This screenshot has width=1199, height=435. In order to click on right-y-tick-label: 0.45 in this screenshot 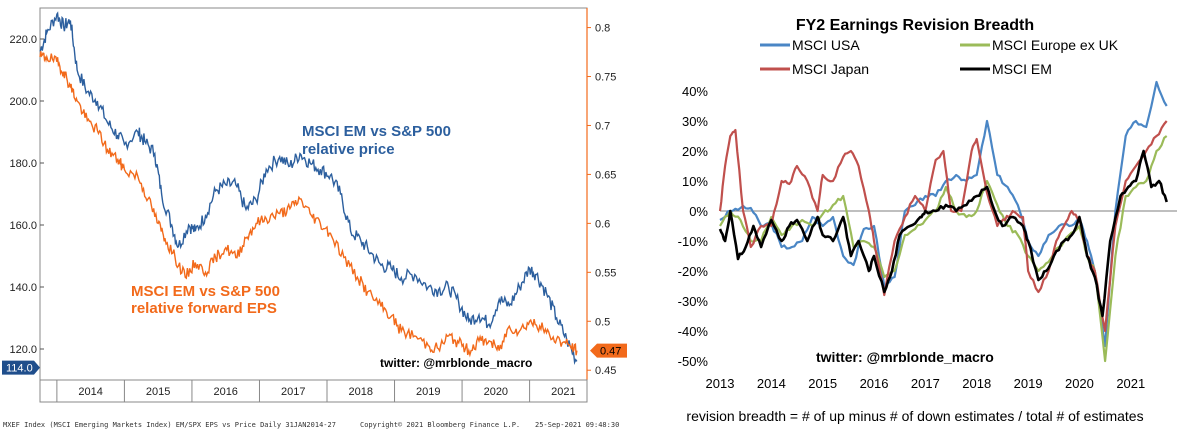, I will do `click(605, 371)`.